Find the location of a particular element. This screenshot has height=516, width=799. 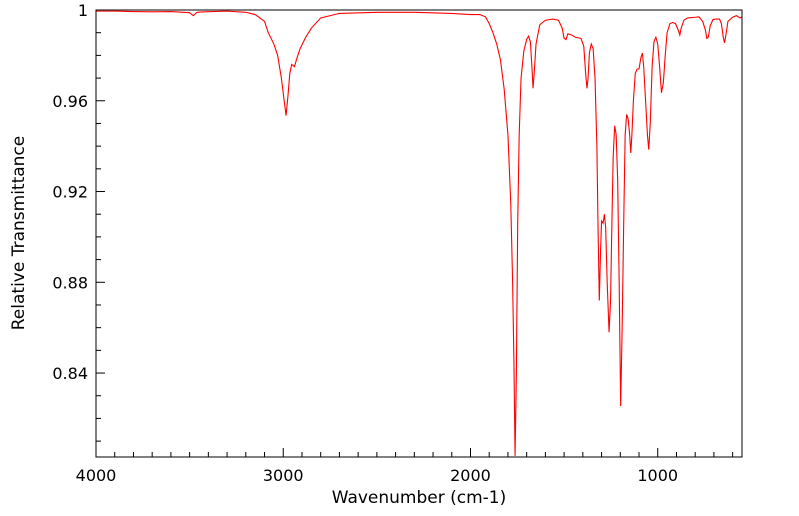

x-axis-title: Wavenumber (cm-1) is located at coordinates (419, 498).